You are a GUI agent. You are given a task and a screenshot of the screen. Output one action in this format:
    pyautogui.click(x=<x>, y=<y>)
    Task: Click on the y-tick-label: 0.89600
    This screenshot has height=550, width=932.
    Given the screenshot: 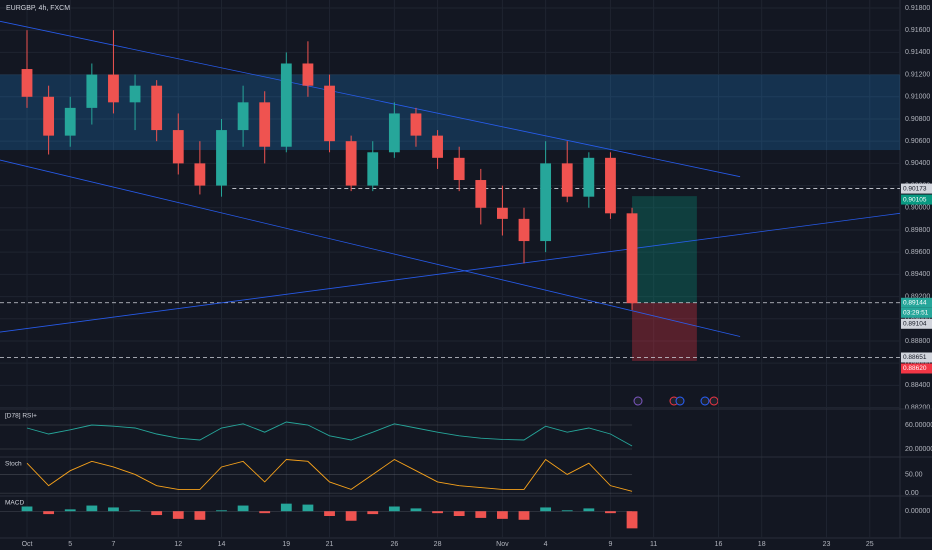 What is the action you would take?
    pyautogui.click(x=917, y=252)
    